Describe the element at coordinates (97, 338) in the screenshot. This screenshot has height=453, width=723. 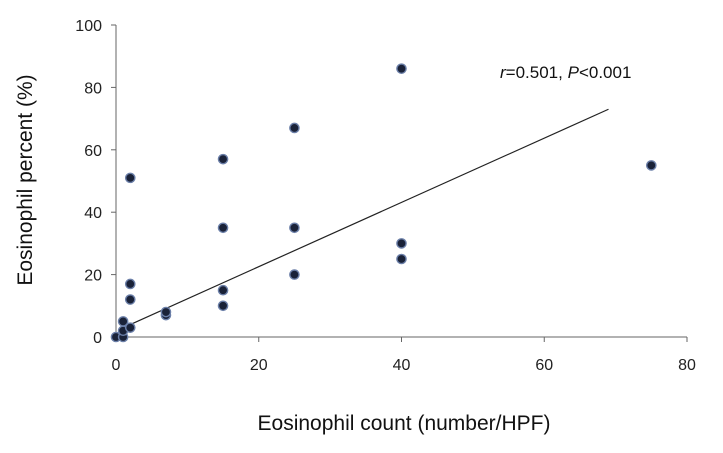
I see `y-tick-label: 0` at that location.